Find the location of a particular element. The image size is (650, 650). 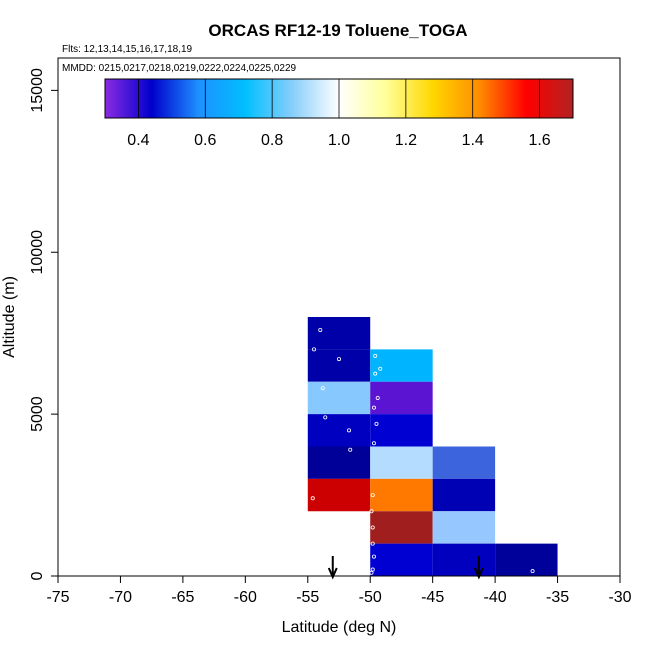

x-tick-label: -35 is located at coordinates (557, 597).